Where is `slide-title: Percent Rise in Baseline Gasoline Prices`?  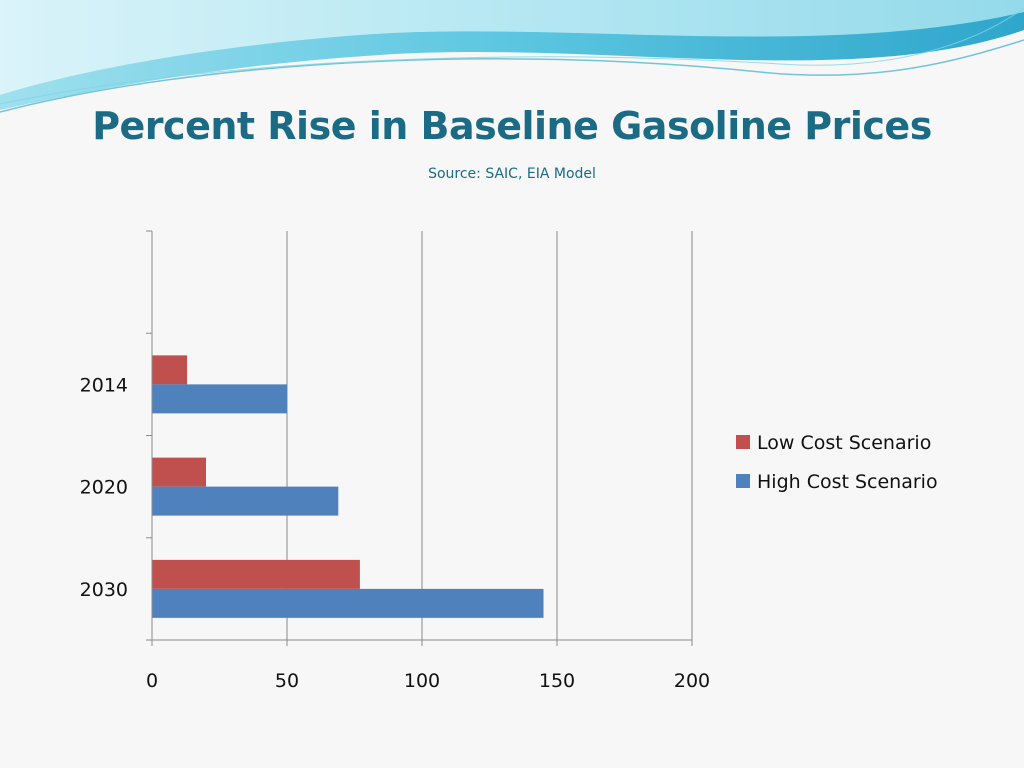 slide-title: Percent Rise in Baseline Gasoline Prices is located at coordinates (512, 126).